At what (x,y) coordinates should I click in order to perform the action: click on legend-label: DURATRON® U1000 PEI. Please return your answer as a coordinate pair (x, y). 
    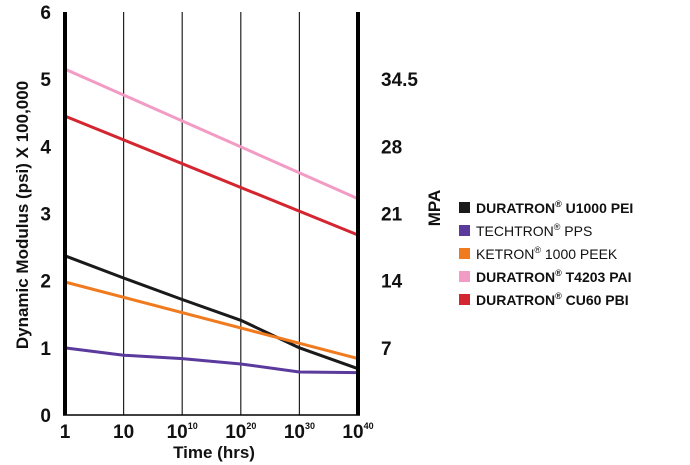
    Looking at the image, I should click on (554, 207).